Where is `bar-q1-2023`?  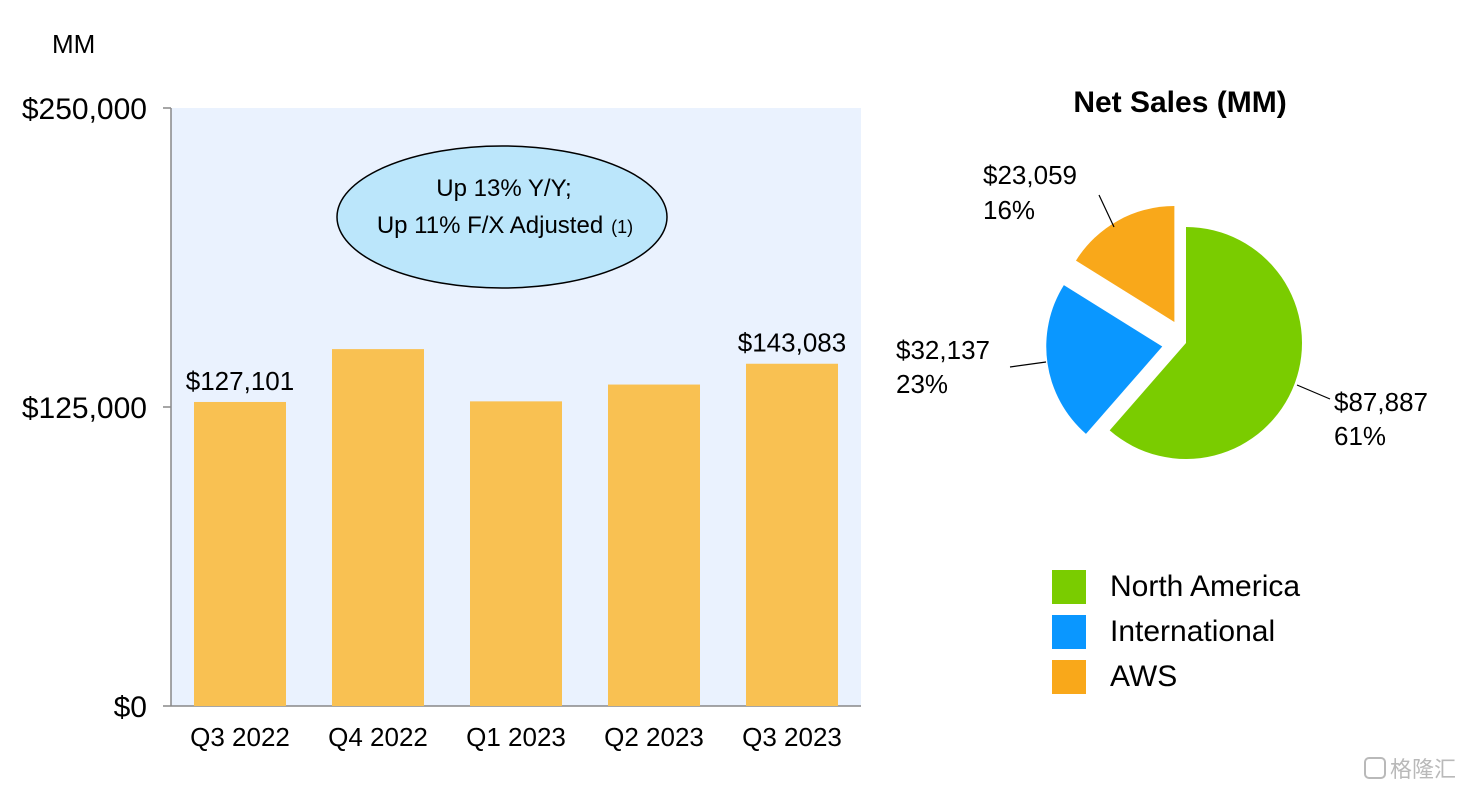 bar-q1-2023 is located at coordinates (516, 553).